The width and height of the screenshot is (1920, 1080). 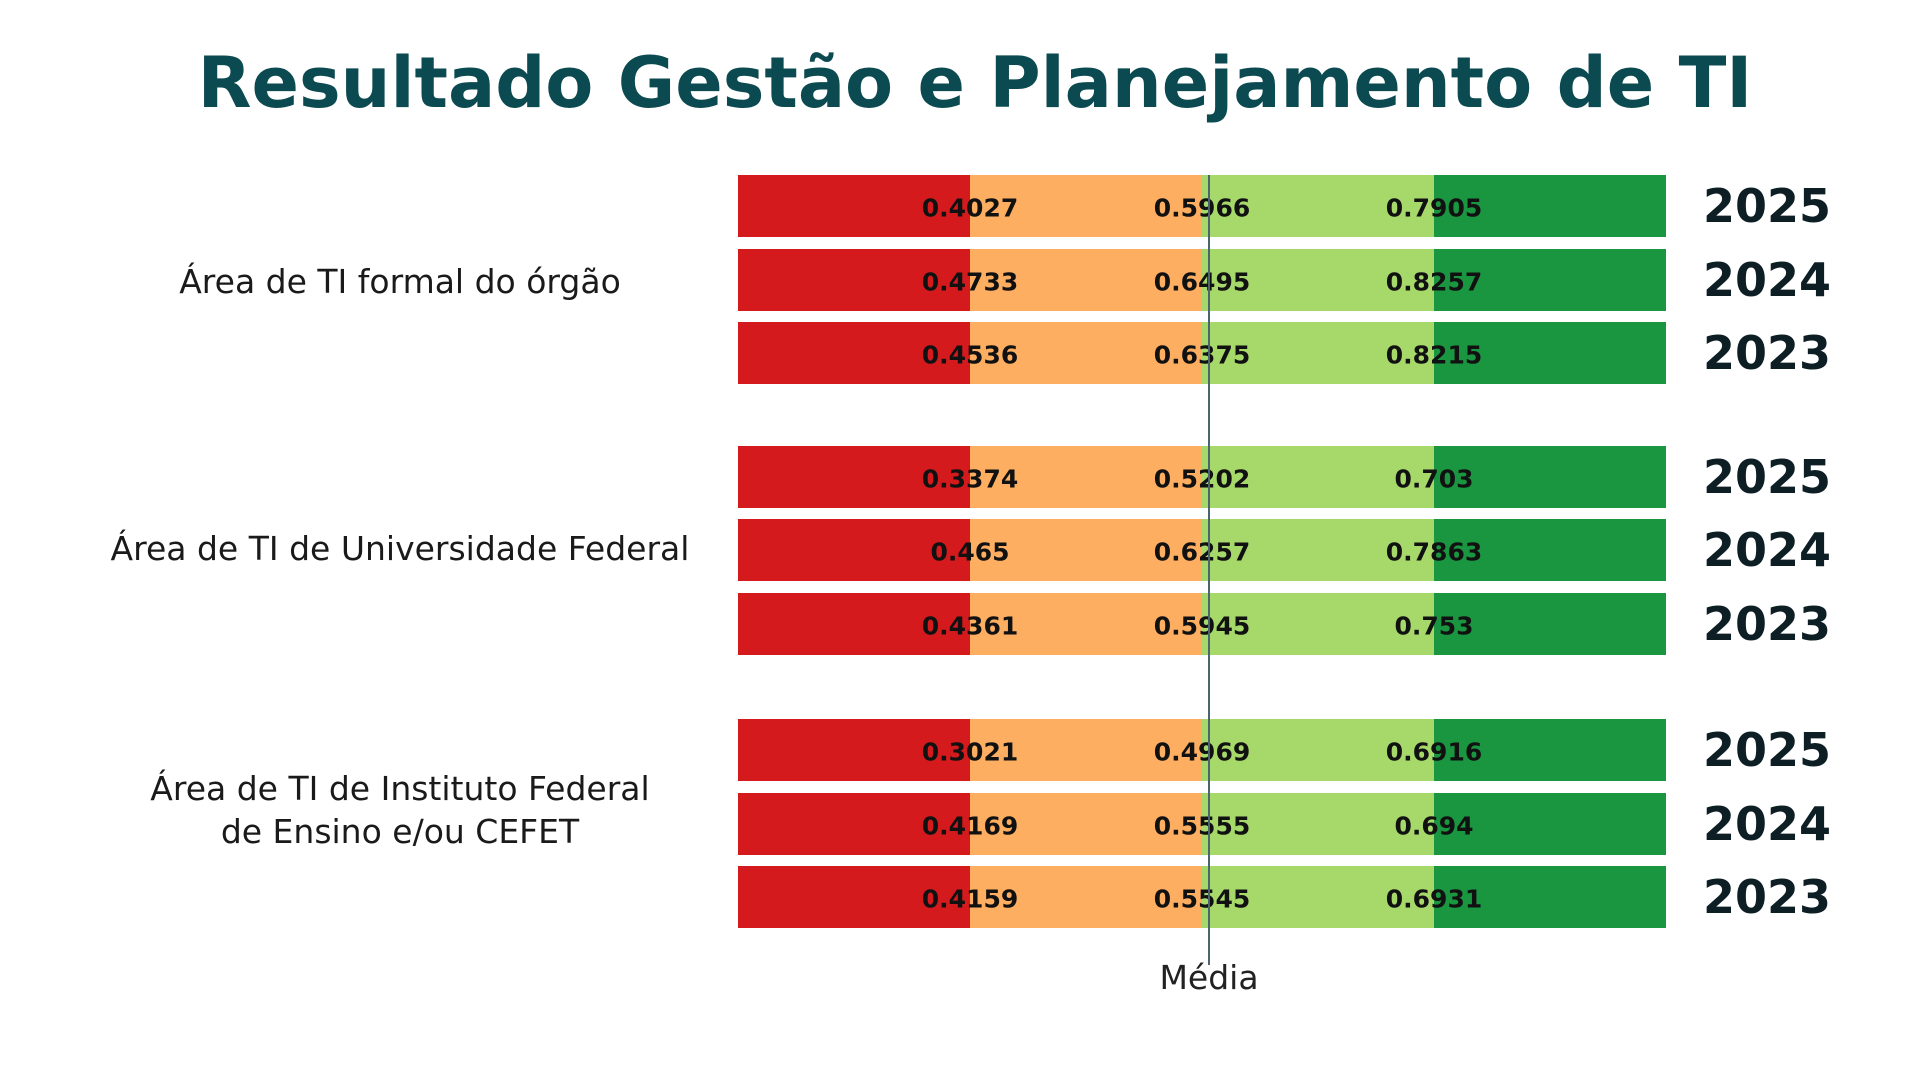 I want to click on data-label-media: 0.5966, so click(x=1202, y=208).